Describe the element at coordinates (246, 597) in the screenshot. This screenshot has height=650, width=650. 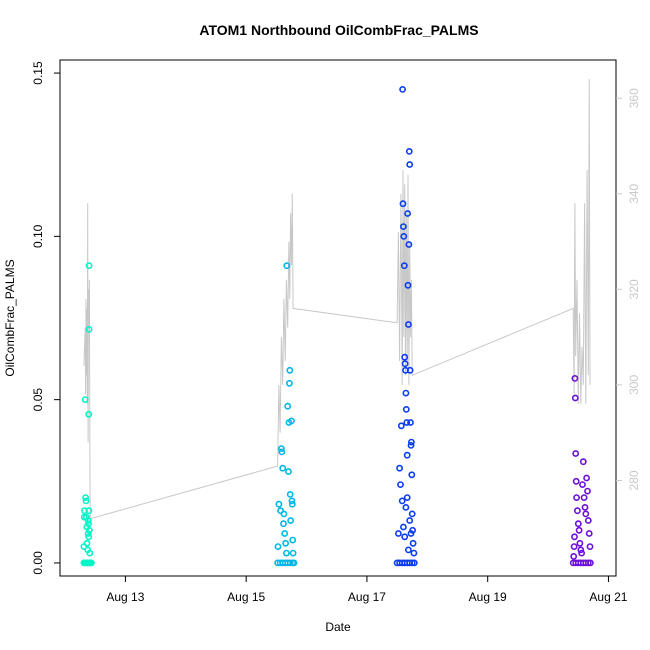
I see `x-tick-label: Aug 15` at that location.